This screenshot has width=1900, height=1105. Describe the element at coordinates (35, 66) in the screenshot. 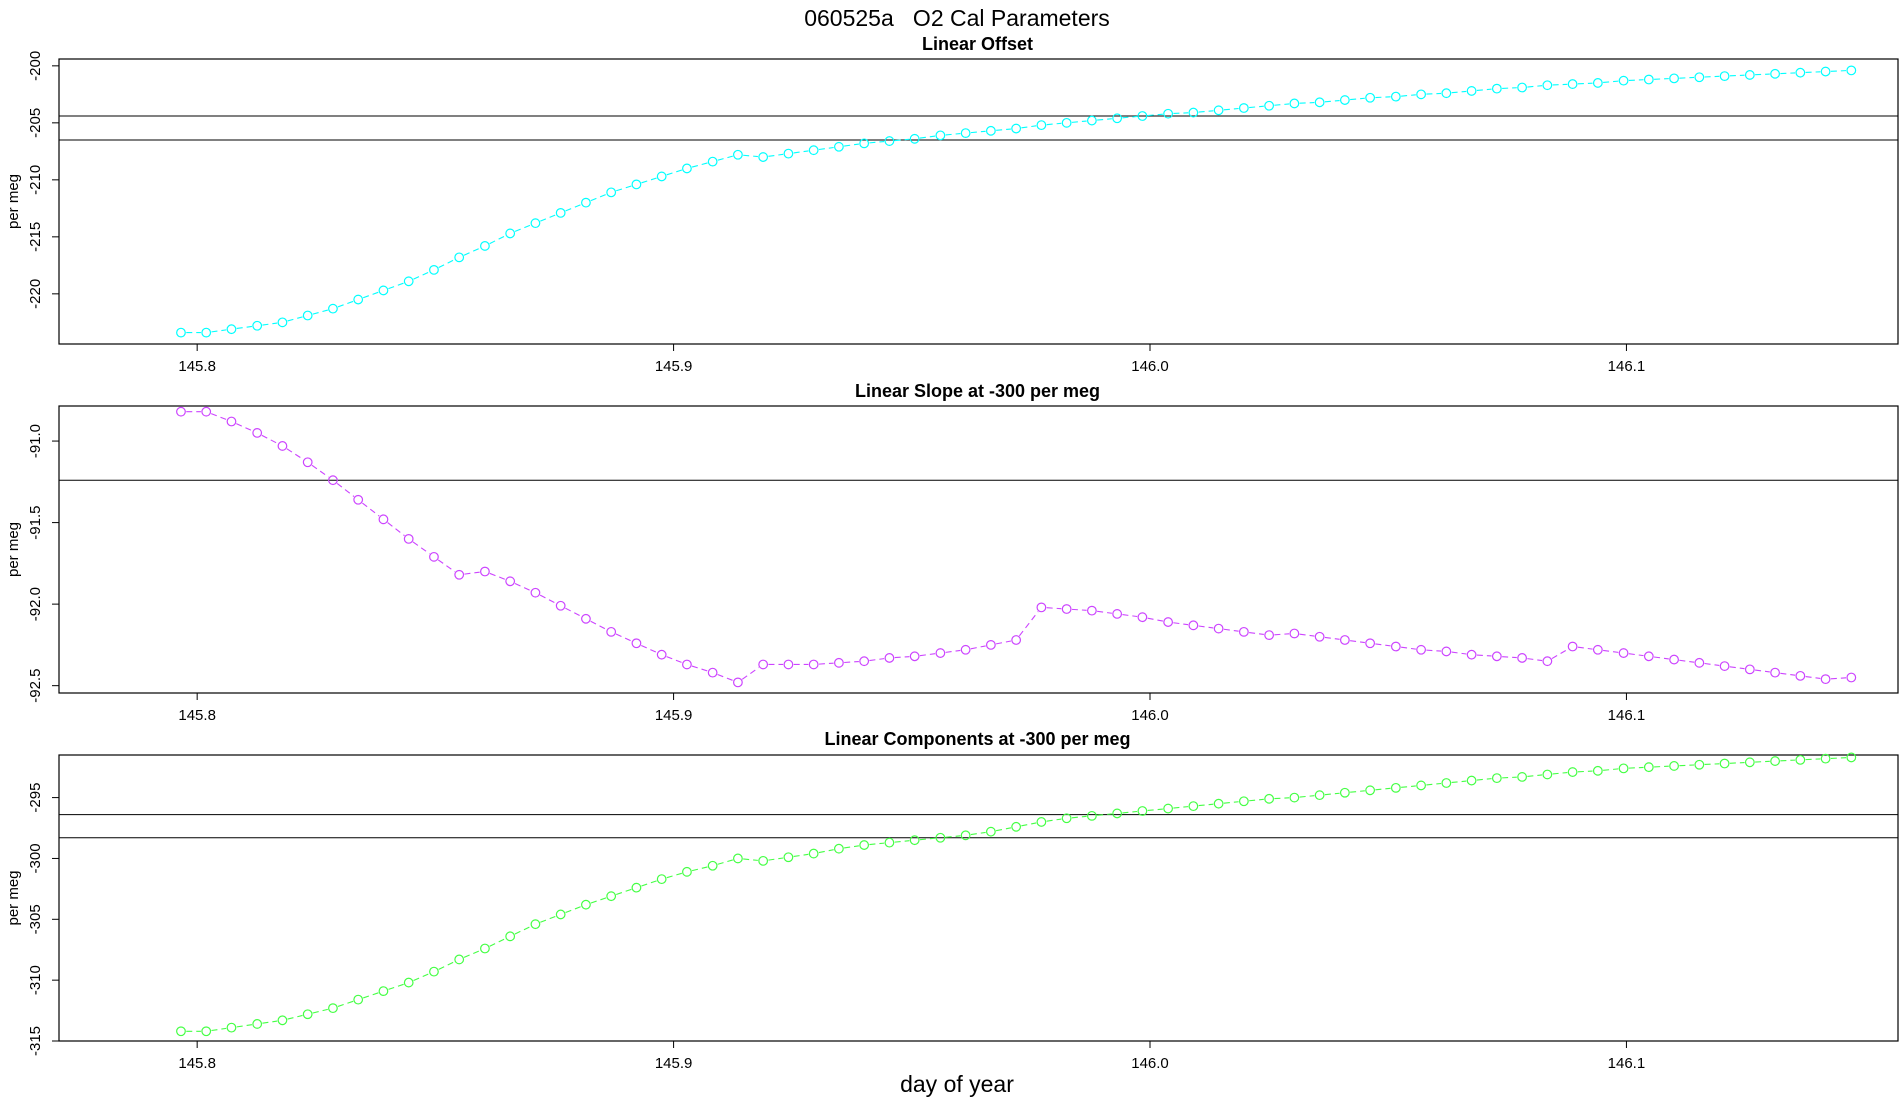

I see `y-tick-label: -200` at that location.